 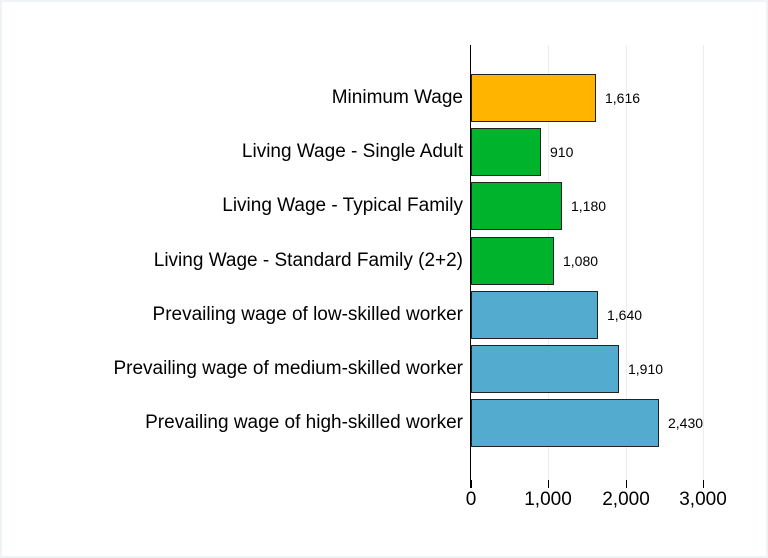 I want to click on value-label: 1,910, so click(x=646, y=369).